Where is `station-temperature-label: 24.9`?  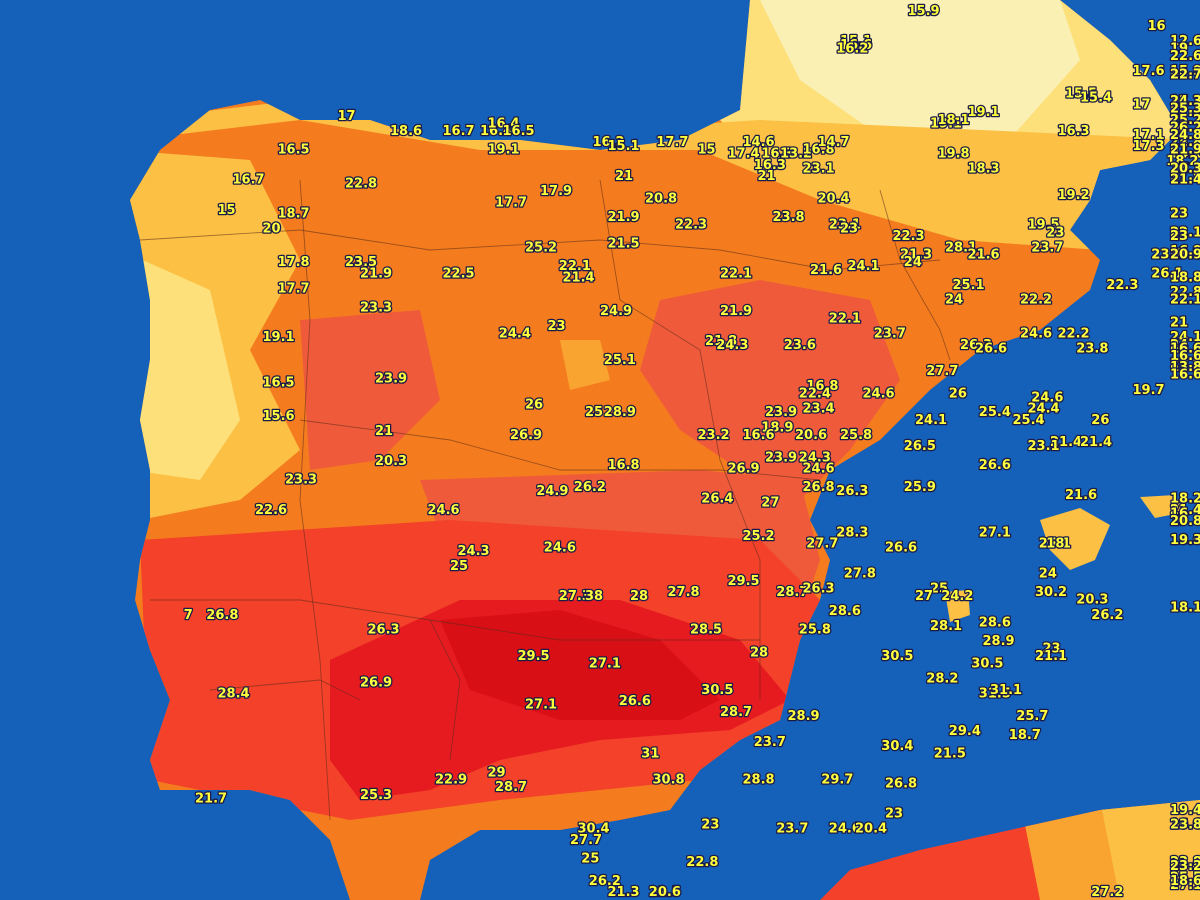
station-temperature-label: 24.9 is located at coordinates (616, 311).